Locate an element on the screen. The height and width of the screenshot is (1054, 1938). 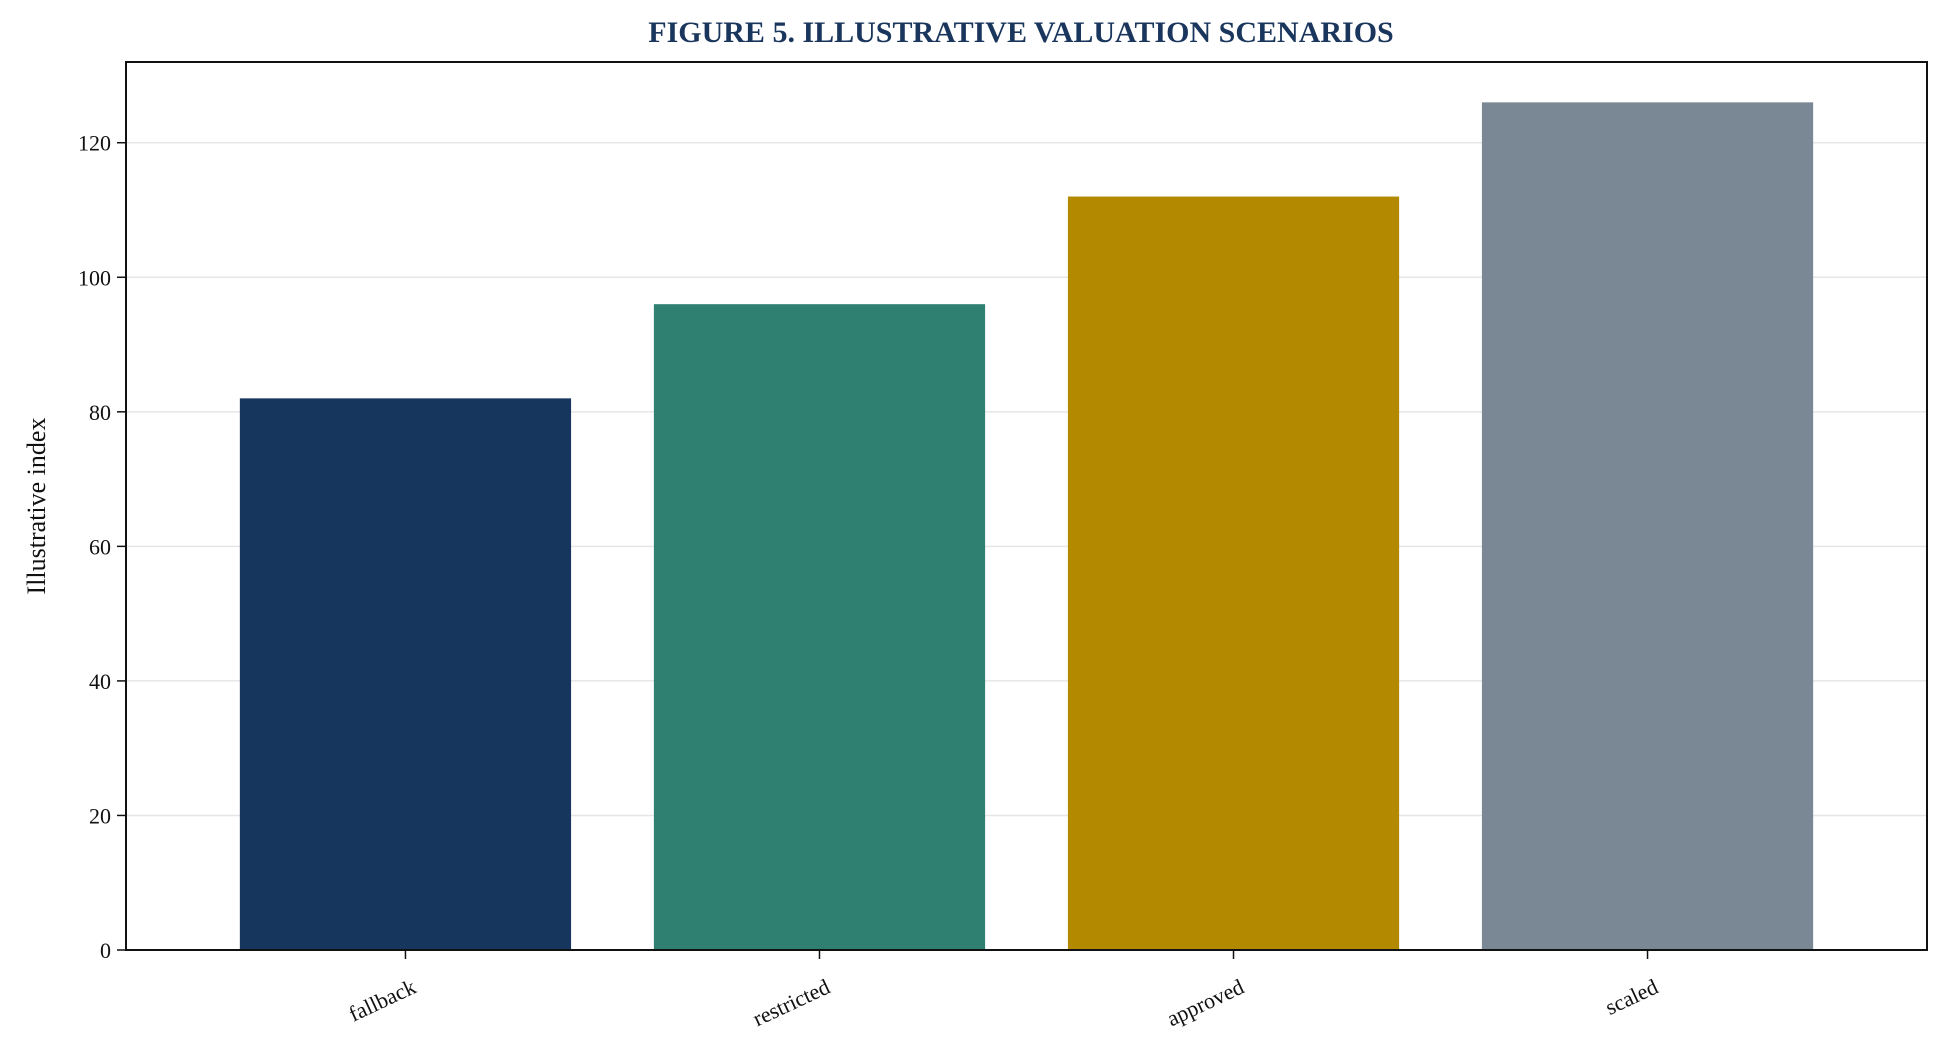
bar-approved is located at coordinates (1233, 573).